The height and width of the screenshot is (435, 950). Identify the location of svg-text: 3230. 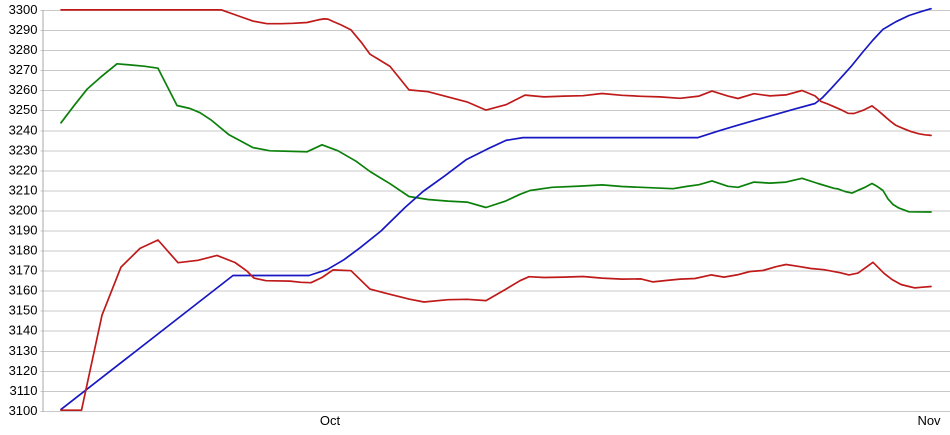
(23, 149).